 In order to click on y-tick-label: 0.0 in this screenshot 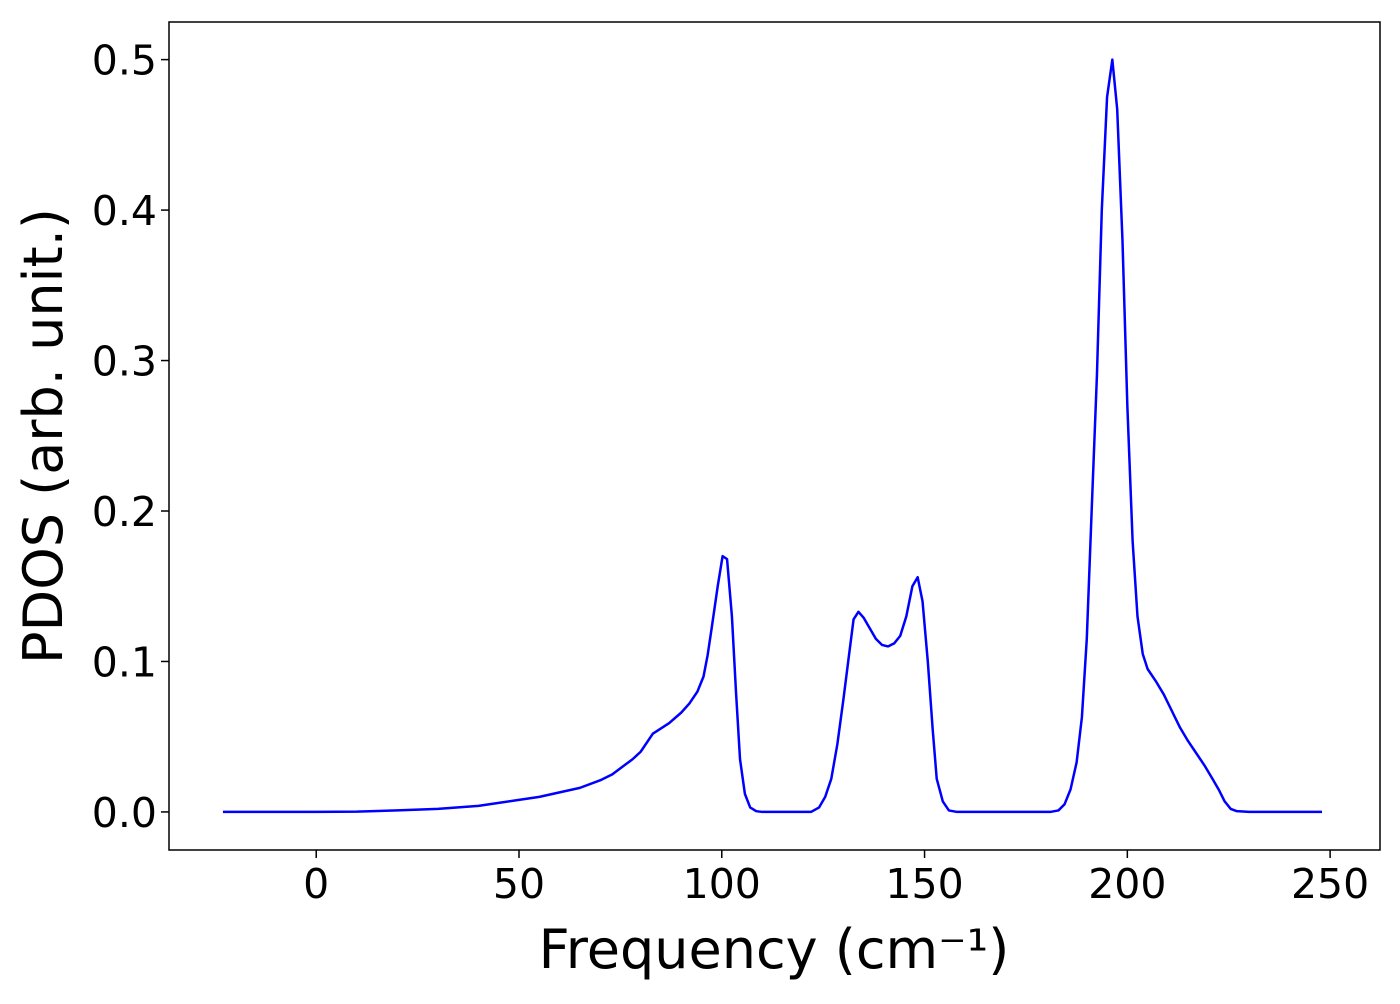, I will do `click(124, 813)`.